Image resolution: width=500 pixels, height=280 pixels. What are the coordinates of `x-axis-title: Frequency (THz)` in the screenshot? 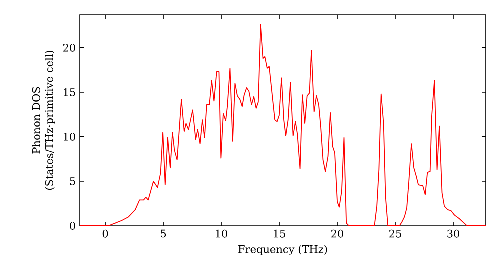 It's located at (283, 250).